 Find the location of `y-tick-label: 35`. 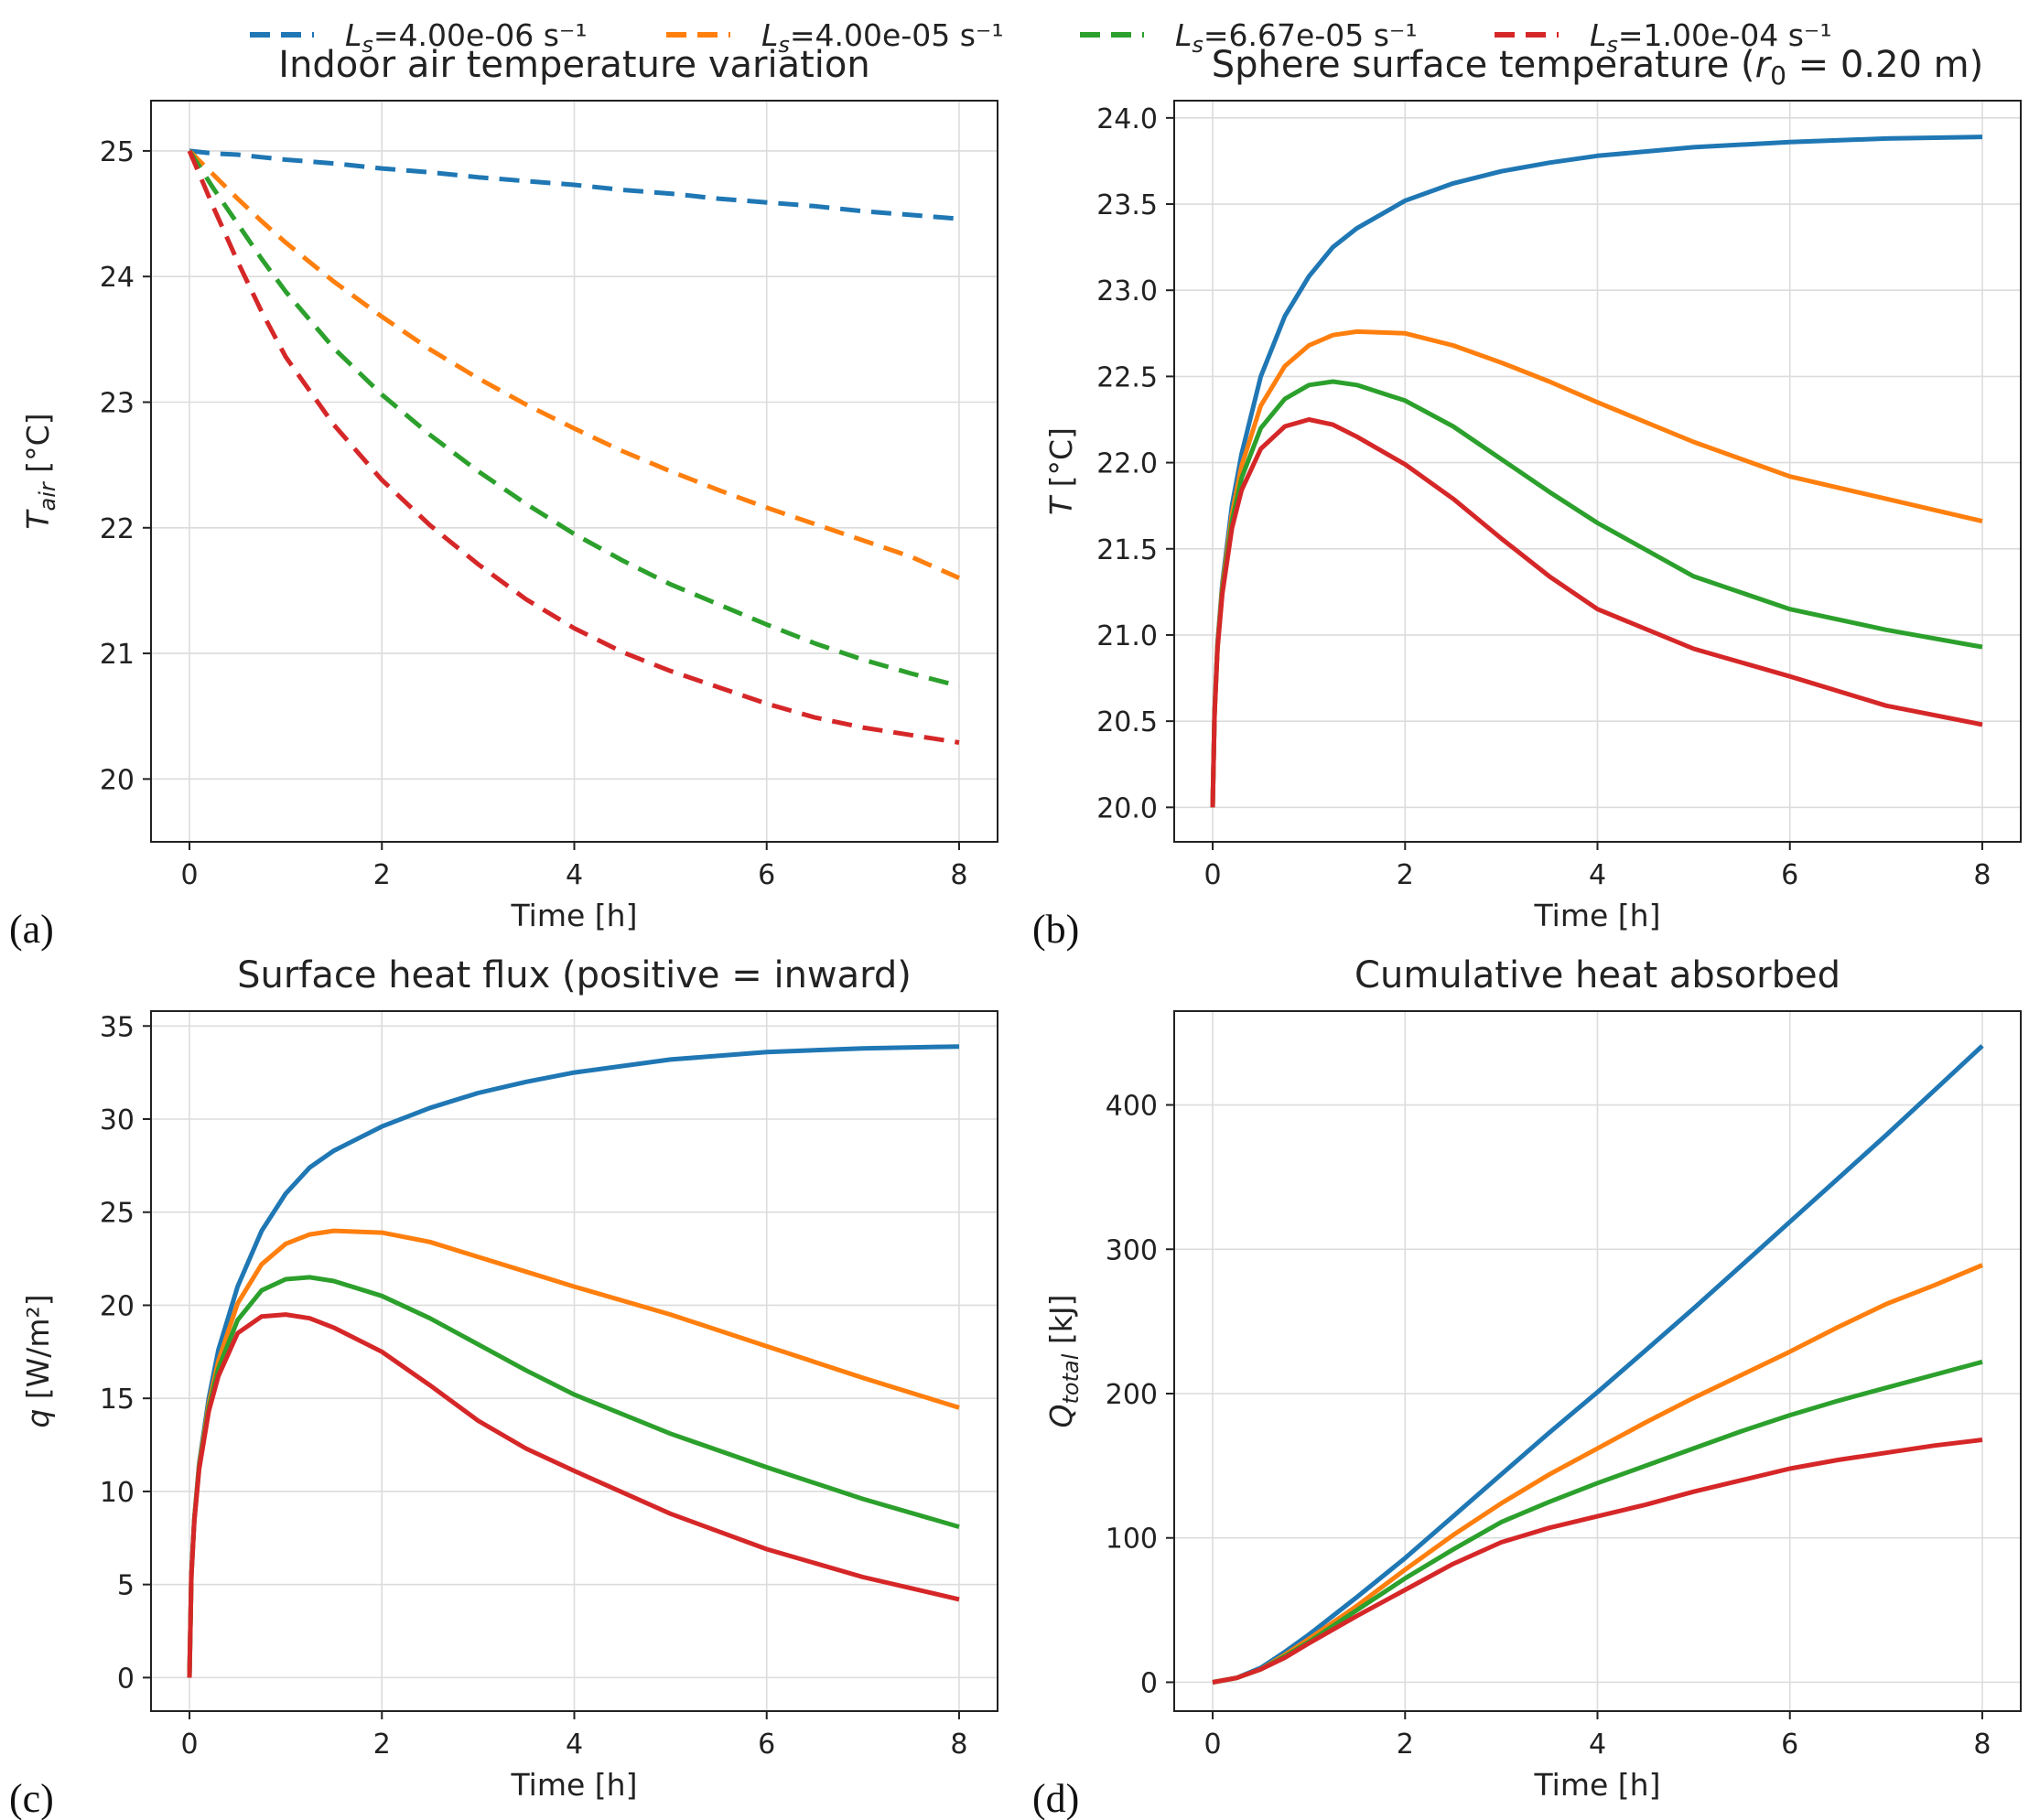

y-tick-label: 35 is located at coordinates (117, 1027).